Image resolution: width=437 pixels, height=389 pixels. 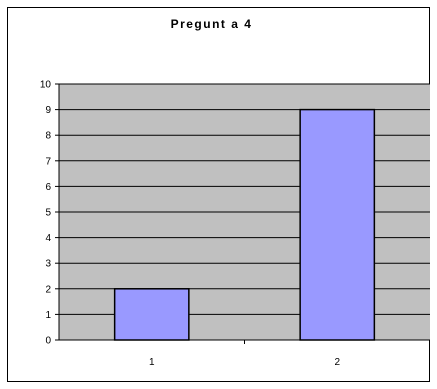 What do you see at coordinates (48, 341) in the screenshot?
I see `y-tick-label: 0` at bounding box center [48, 341].